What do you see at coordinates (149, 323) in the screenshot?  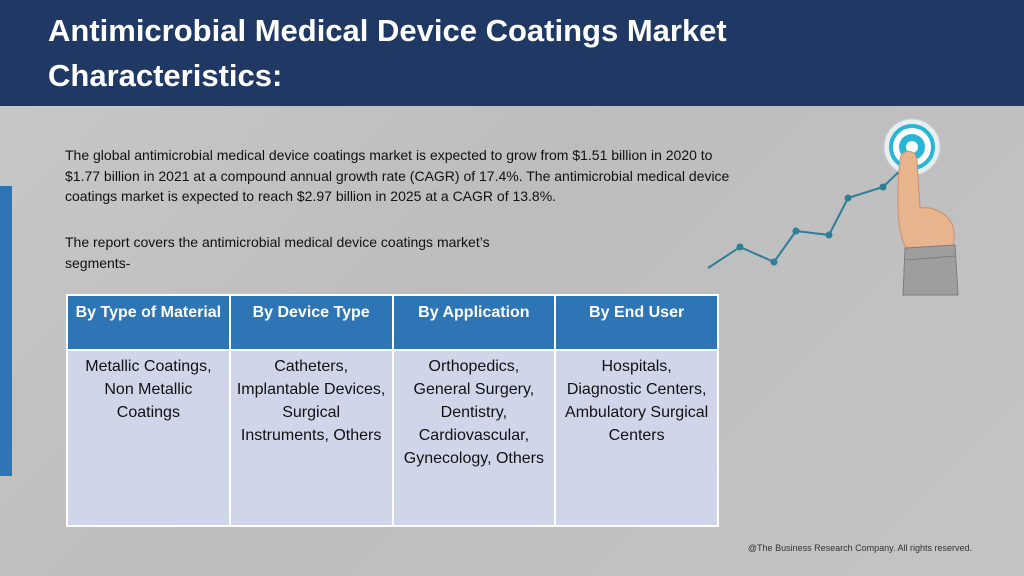 I see `header-type-of-material: By Type of Material` at bounding box center [149, 323].